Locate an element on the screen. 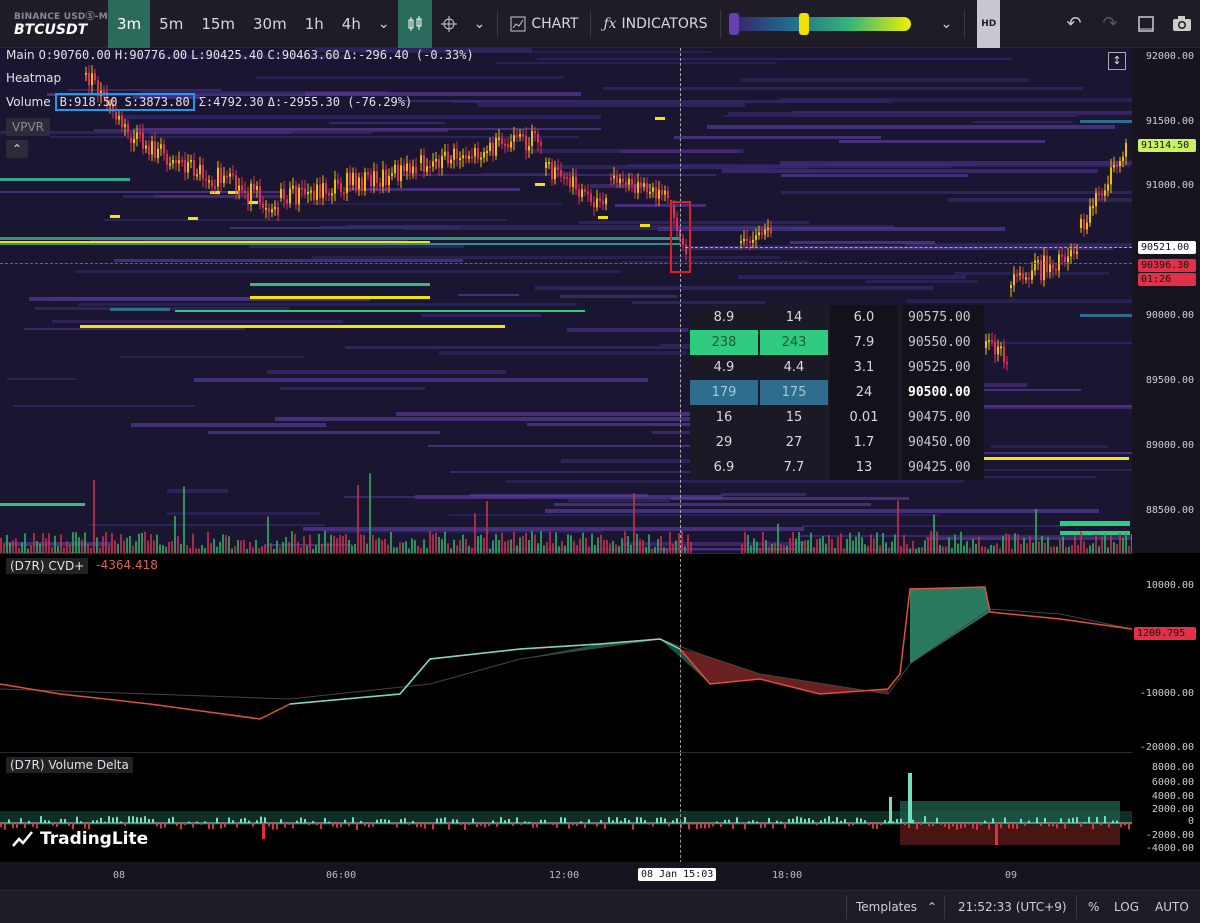 Image resolution: width=1206 pixels, height=923 pixels. expand-scale-button: ↕ is located at coordinates (1117, 61).